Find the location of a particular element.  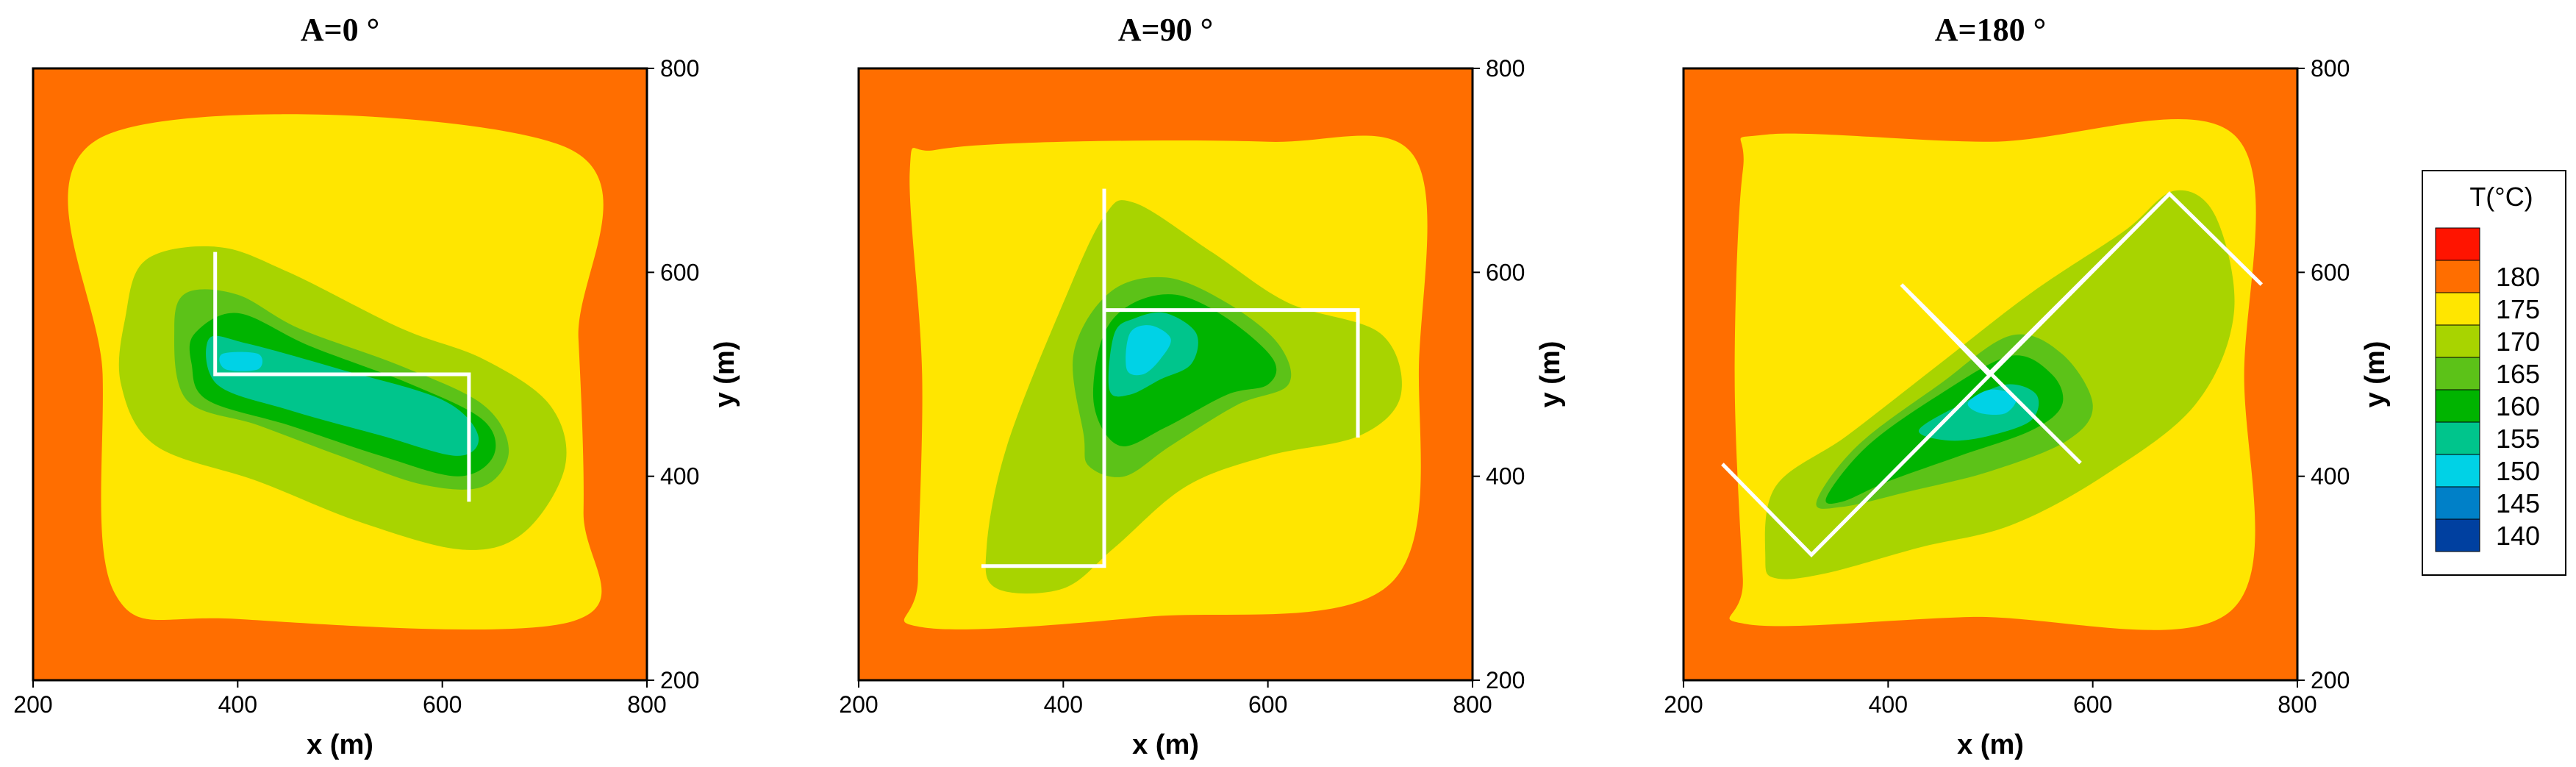

legend-label: 160 is located at coordinates (2518, 406).